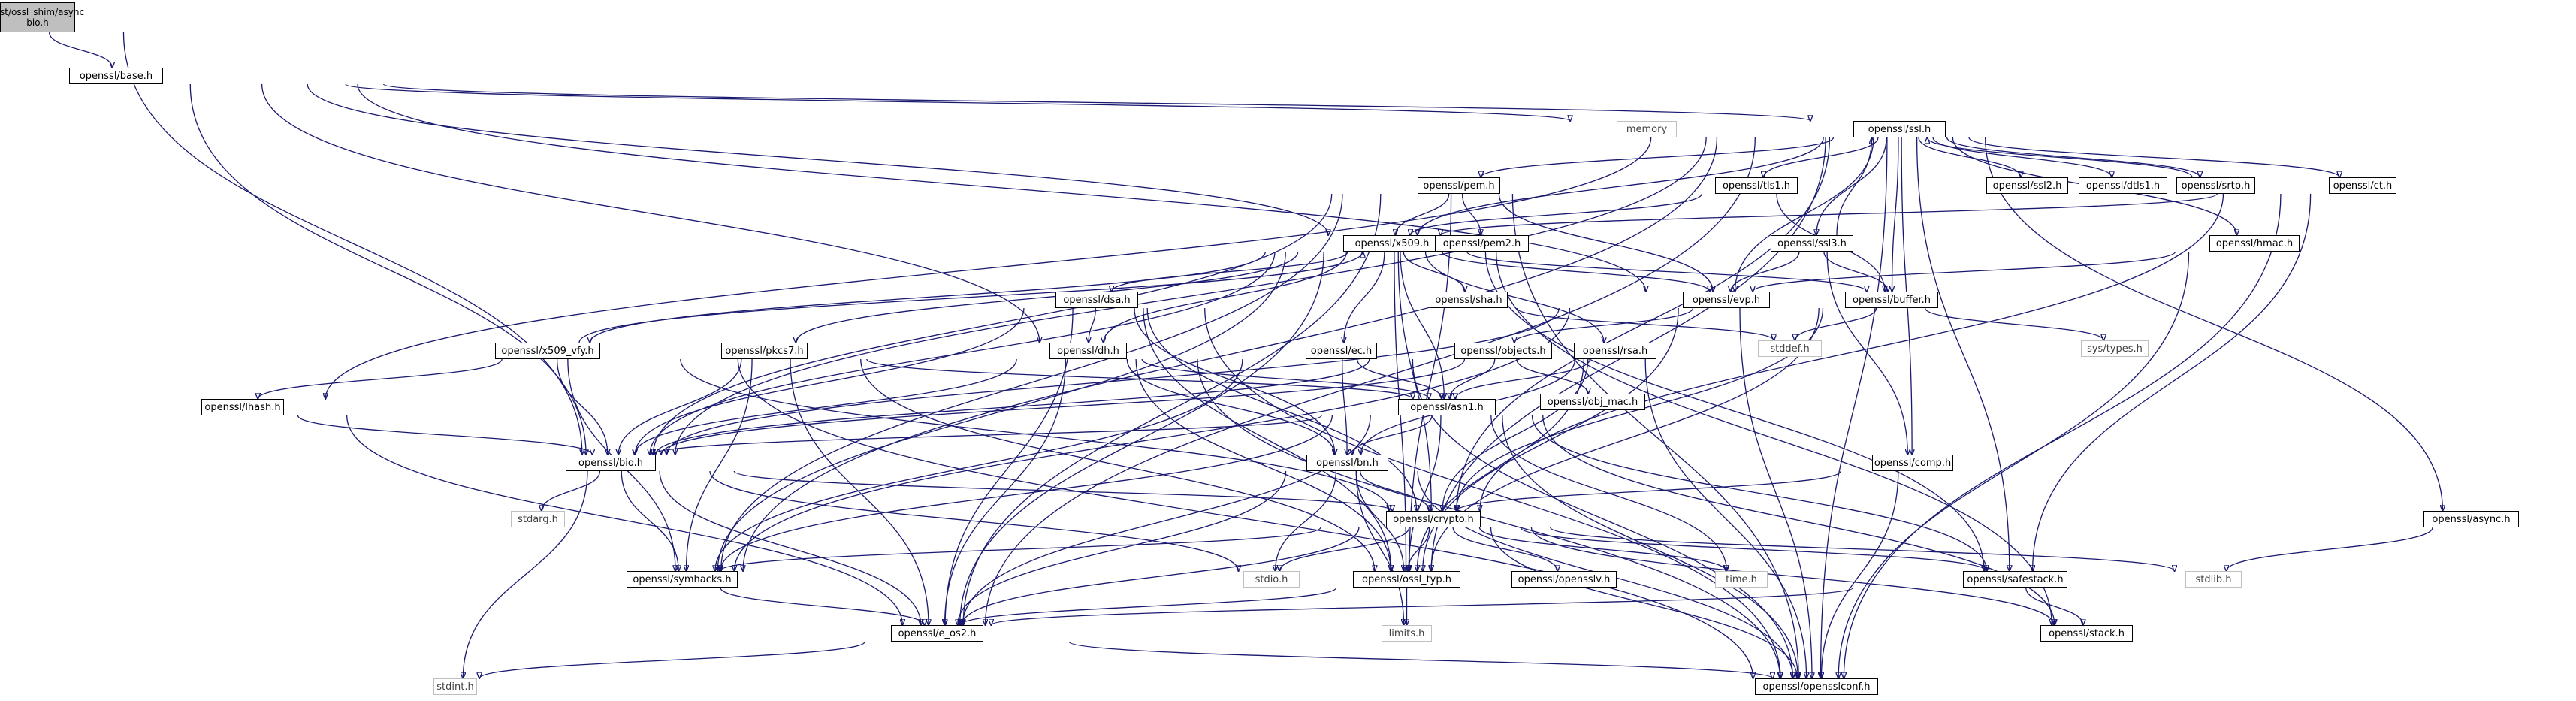  Describe the element at coordinates (2063, 435) in the screenshot. I see `edge-ct-to-opensslconf` at that location.